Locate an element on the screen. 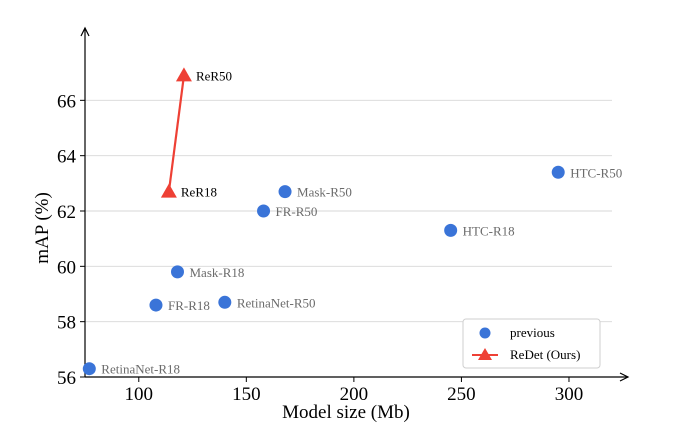 The width and height of the screenshot is (676, 428). point-label-previous: RetinaNet-R50 is located at coordinates (276, 302).